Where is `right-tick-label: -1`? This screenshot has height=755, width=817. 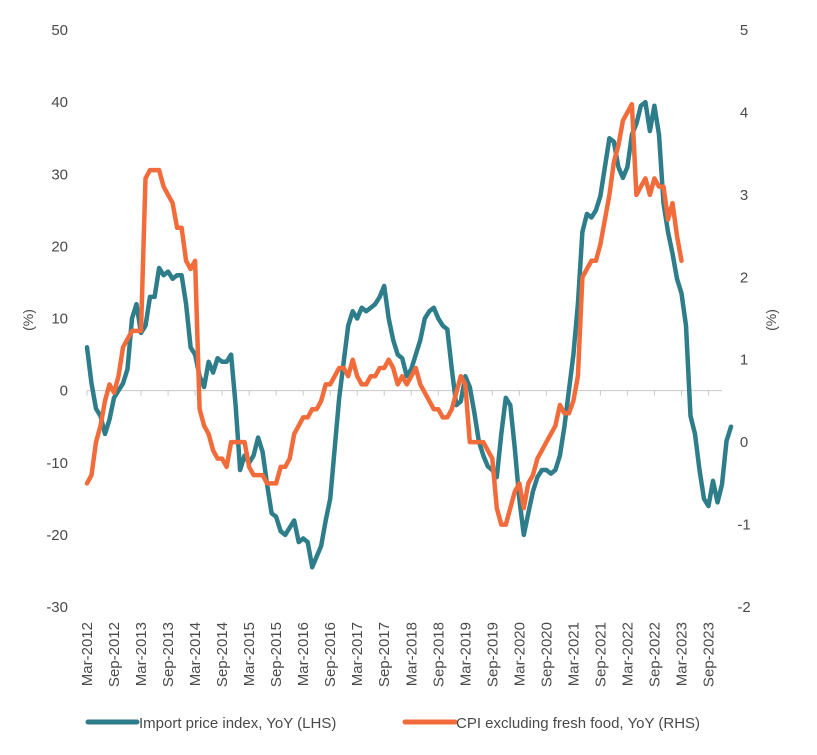
right-tick-label: -1 is located at coordinates (743, 525).